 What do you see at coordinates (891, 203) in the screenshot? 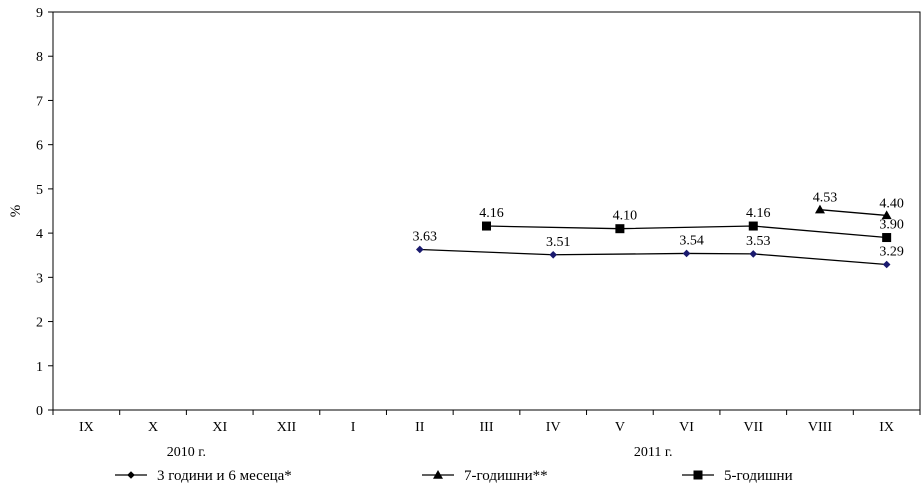
I see `data-label: 4.40` at bounding box center [891, 203].